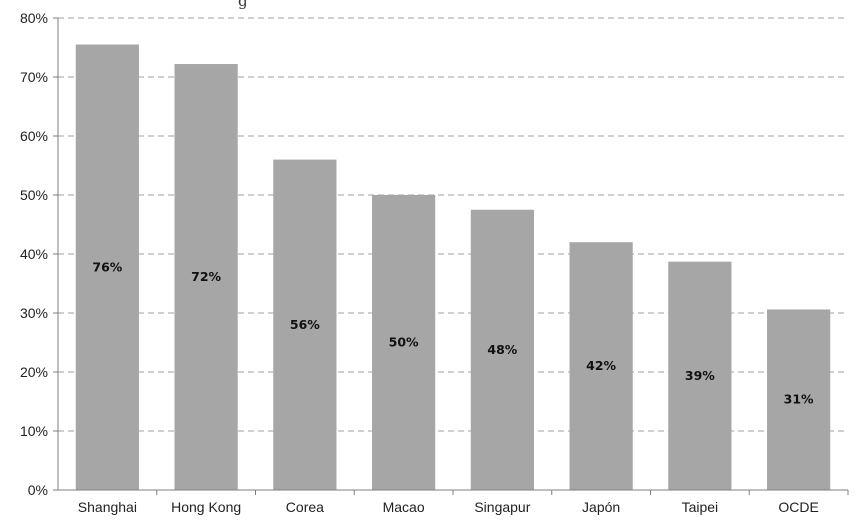  What do you see at coordinates (601, 507) in the screenshot?
I see `x-tick-label: Japón` at bounding box center [601, 507].